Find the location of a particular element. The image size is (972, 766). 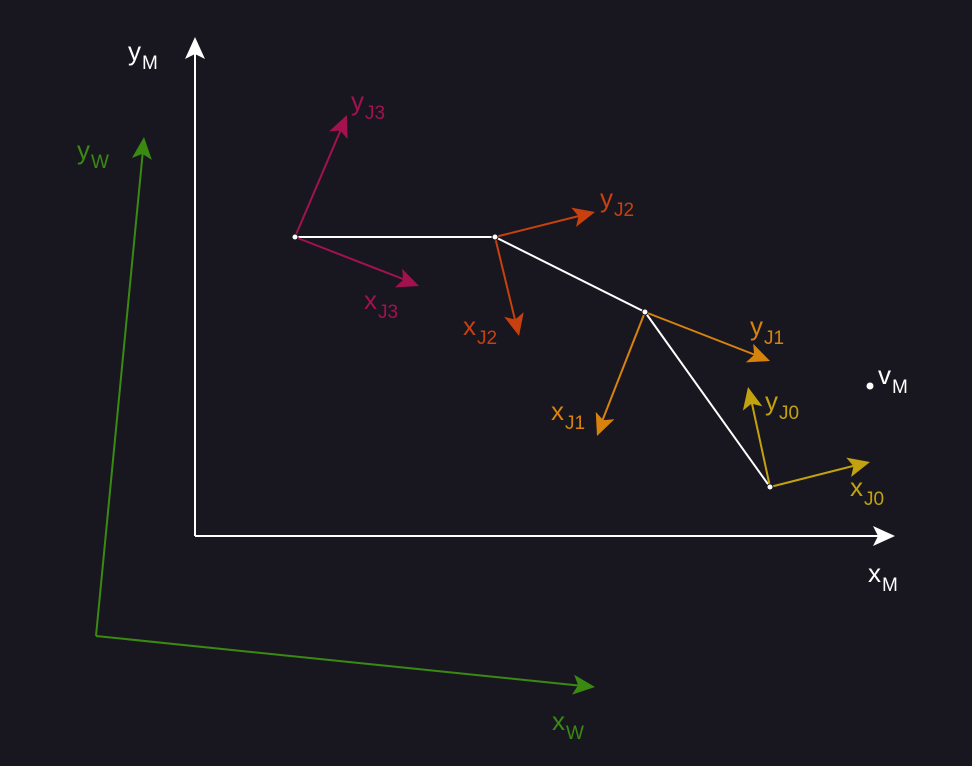

point-vm-label: vM is located at coordinates (893, 379).